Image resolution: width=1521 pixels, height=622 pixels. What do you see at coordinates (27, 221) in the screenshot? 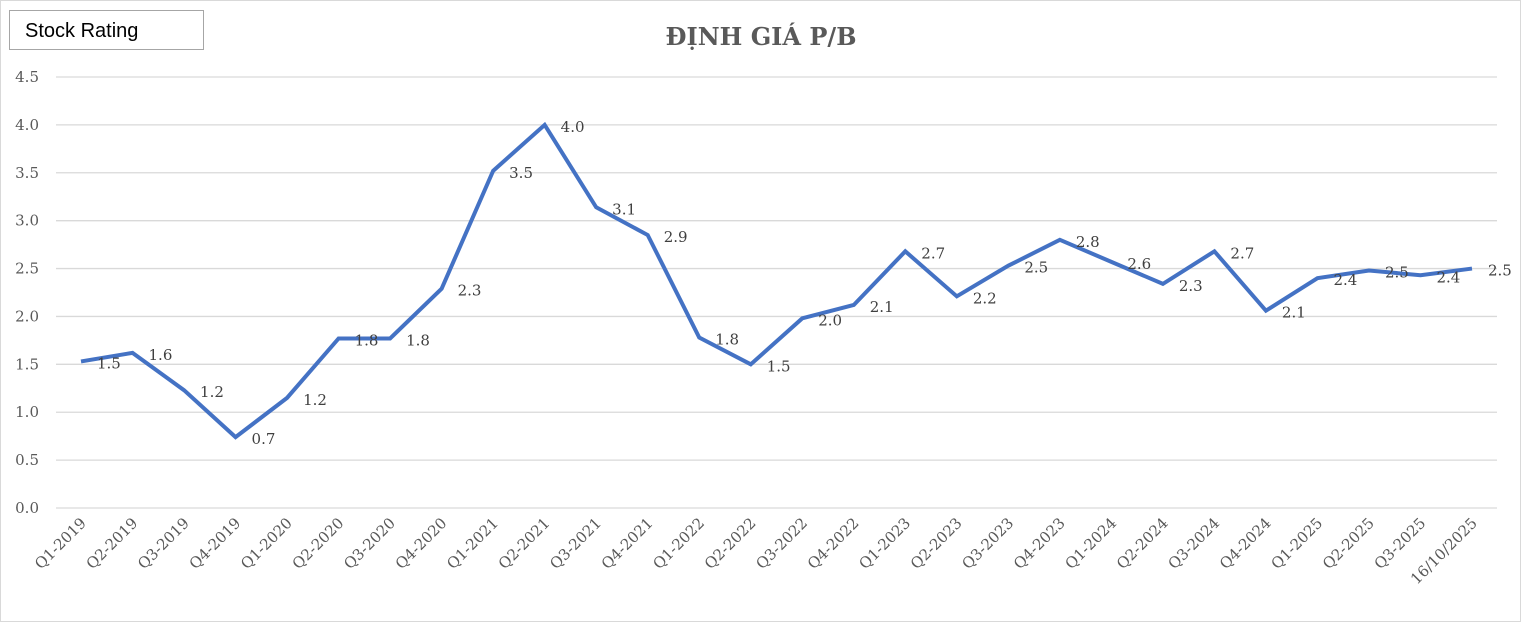
I see `y-tick-label: 3.0` at bounding box center [27, 221].